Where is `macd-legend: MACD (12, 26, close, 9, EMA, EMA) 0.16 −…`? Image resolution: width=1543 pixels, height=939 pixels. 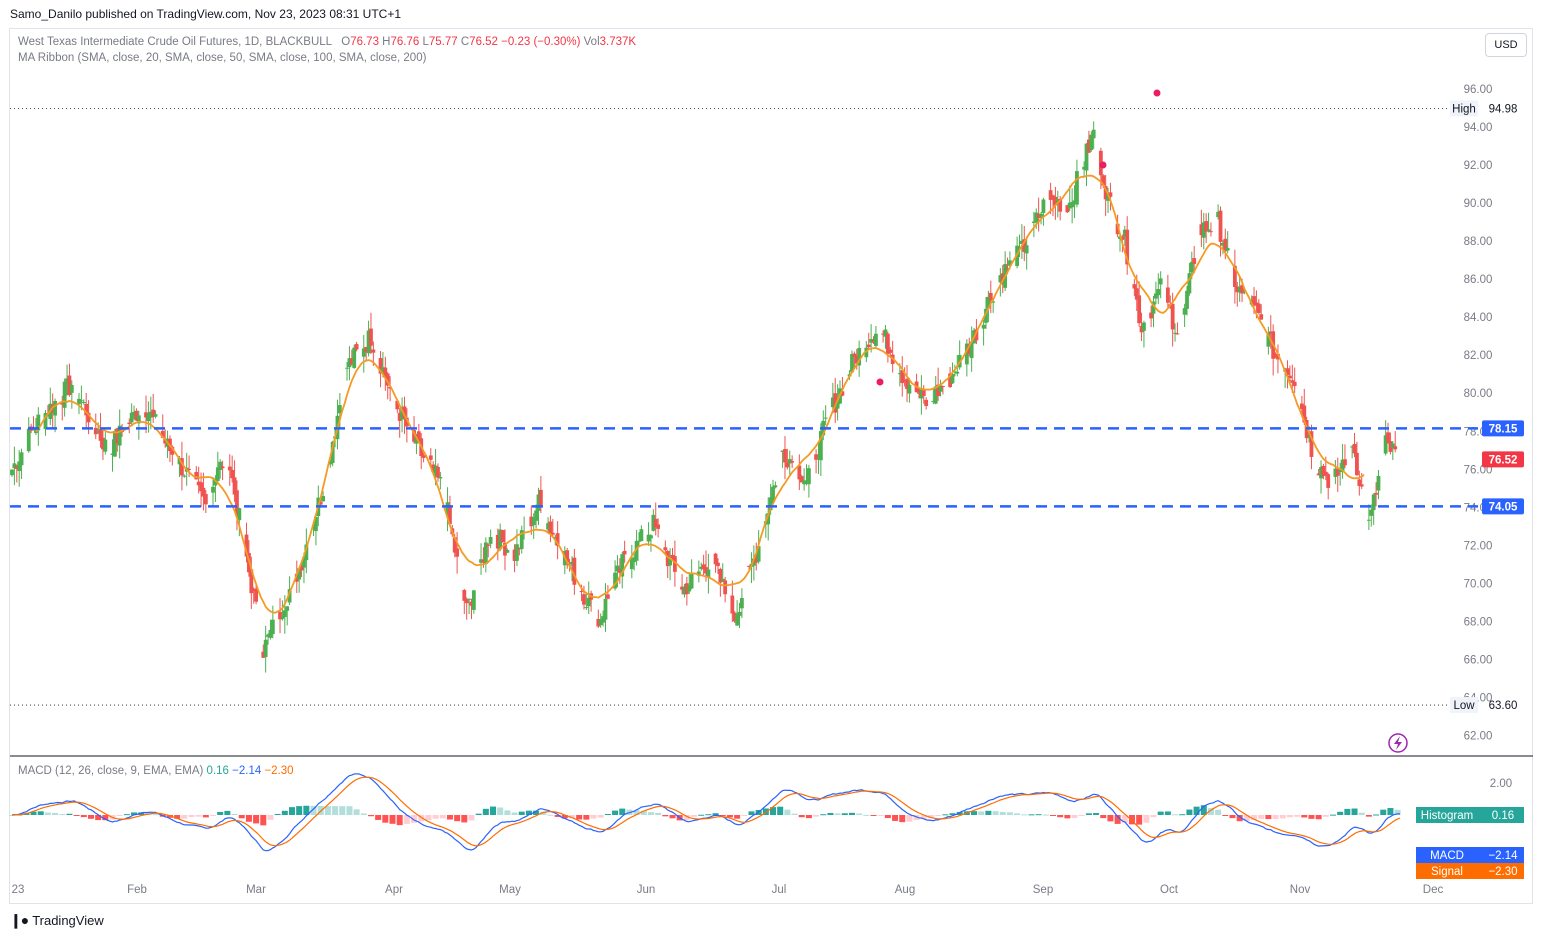
macd-legend: MACD (12, 26, close, 9, EMA, EMA) 0.16 −… is located at coordinates (156, 771).